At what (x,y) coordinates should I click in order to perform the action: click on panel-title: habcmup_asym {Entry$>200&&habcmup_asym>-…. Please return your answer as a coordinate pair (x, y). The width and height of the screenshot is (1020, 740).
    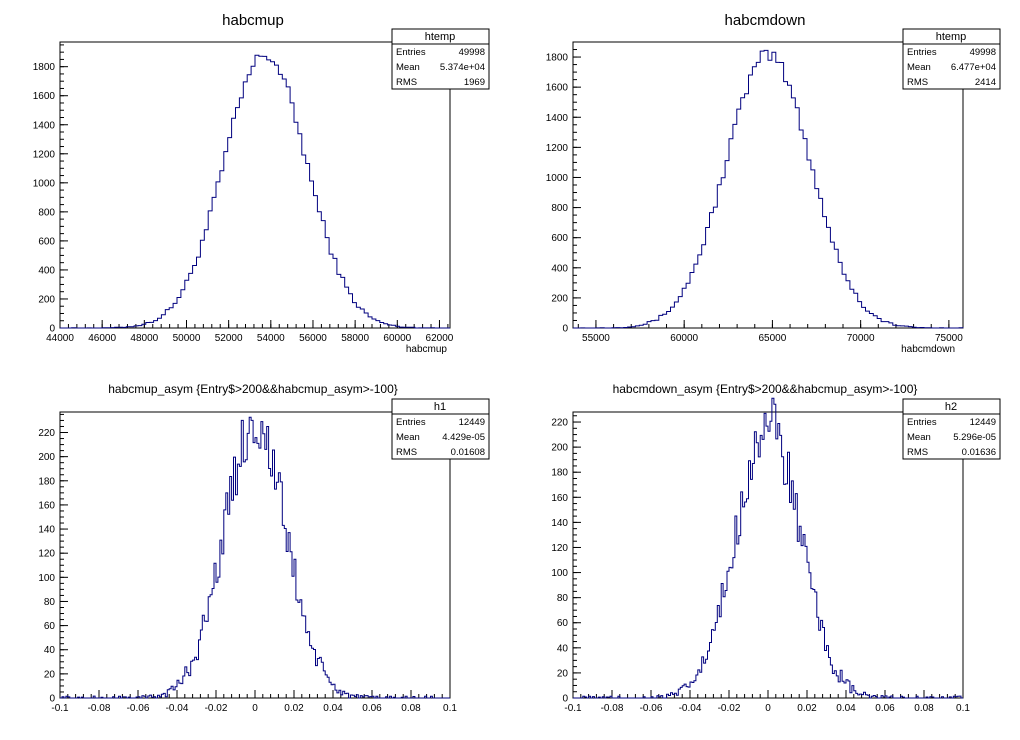
    Looking at the image, I should click on (253, 389).